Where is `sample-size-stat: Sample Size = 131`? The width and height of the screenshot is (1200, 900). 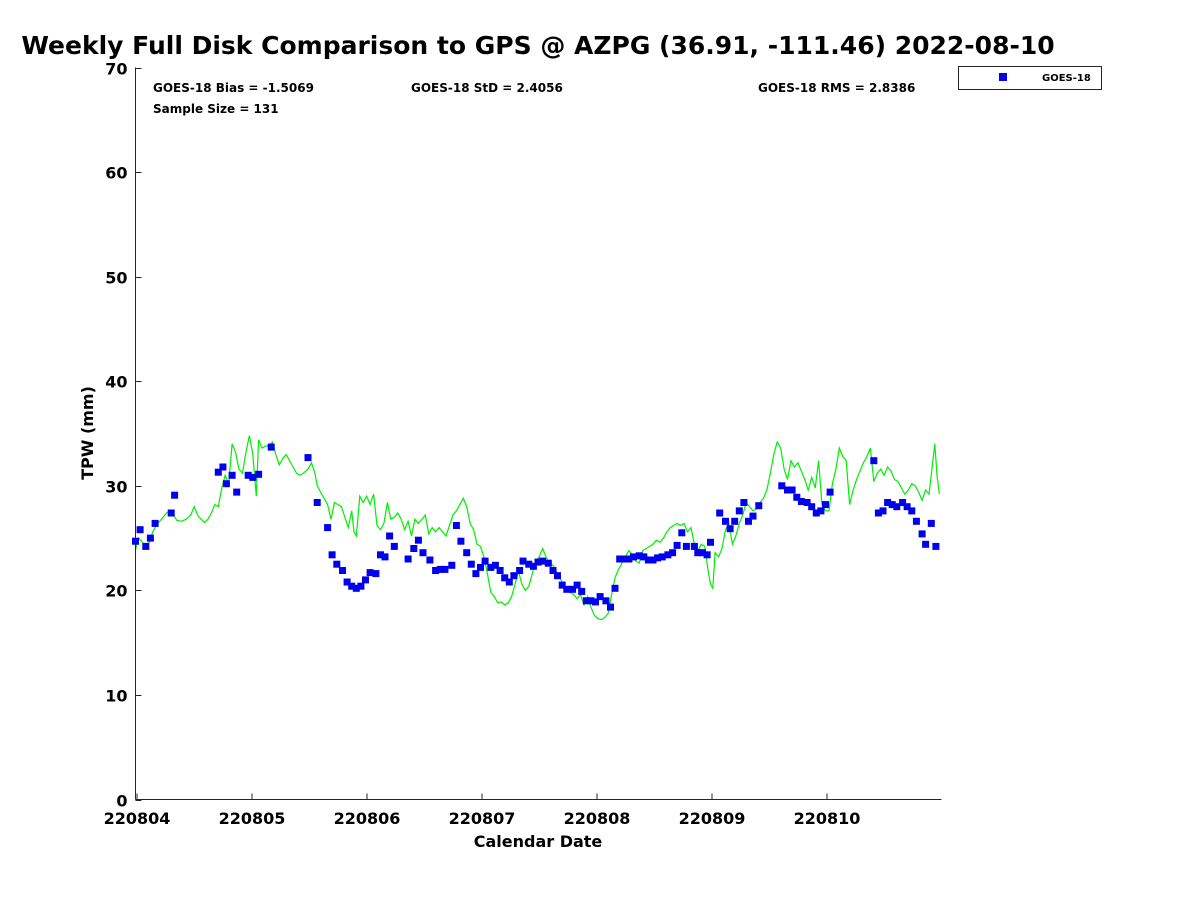
sample-size-stat: Sample Size = 131 is located at coordinates (216, 109).